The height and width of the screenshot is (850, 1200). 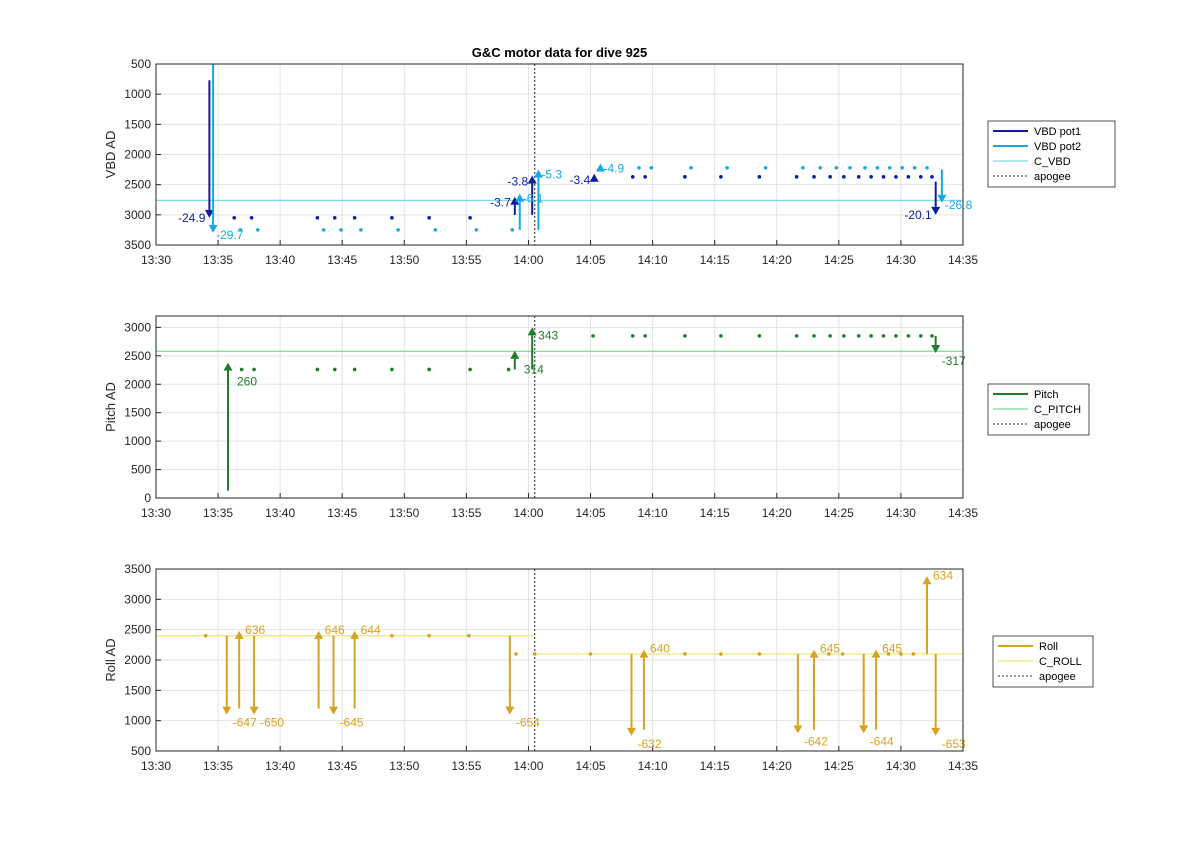 I want to click on figure-title: G&C motor data for dive 925, so click(x=560, y=52).